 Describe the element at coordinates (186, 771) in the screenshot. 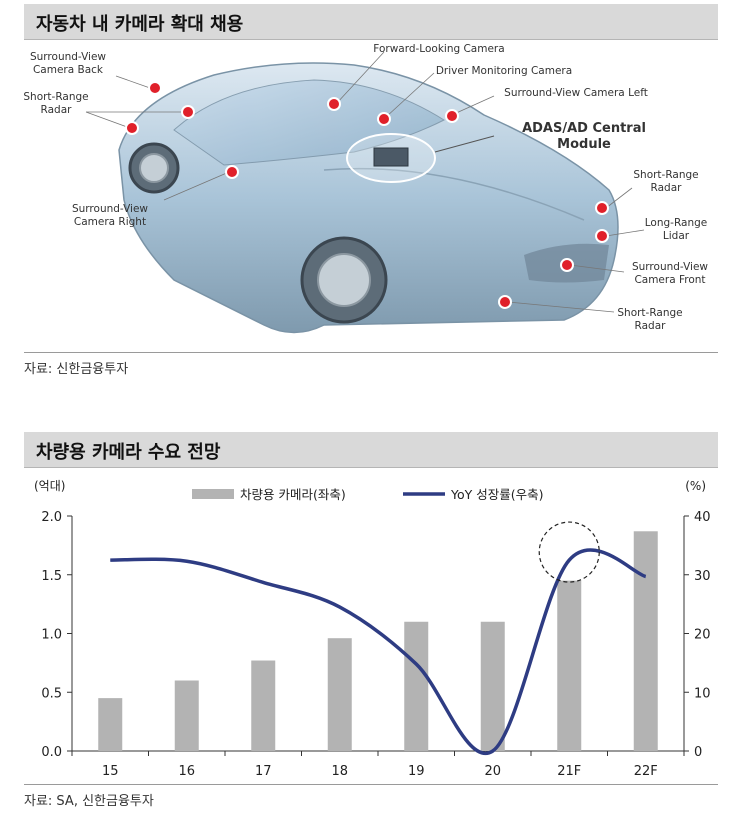

I see `x-tick-label: 16` at that location.